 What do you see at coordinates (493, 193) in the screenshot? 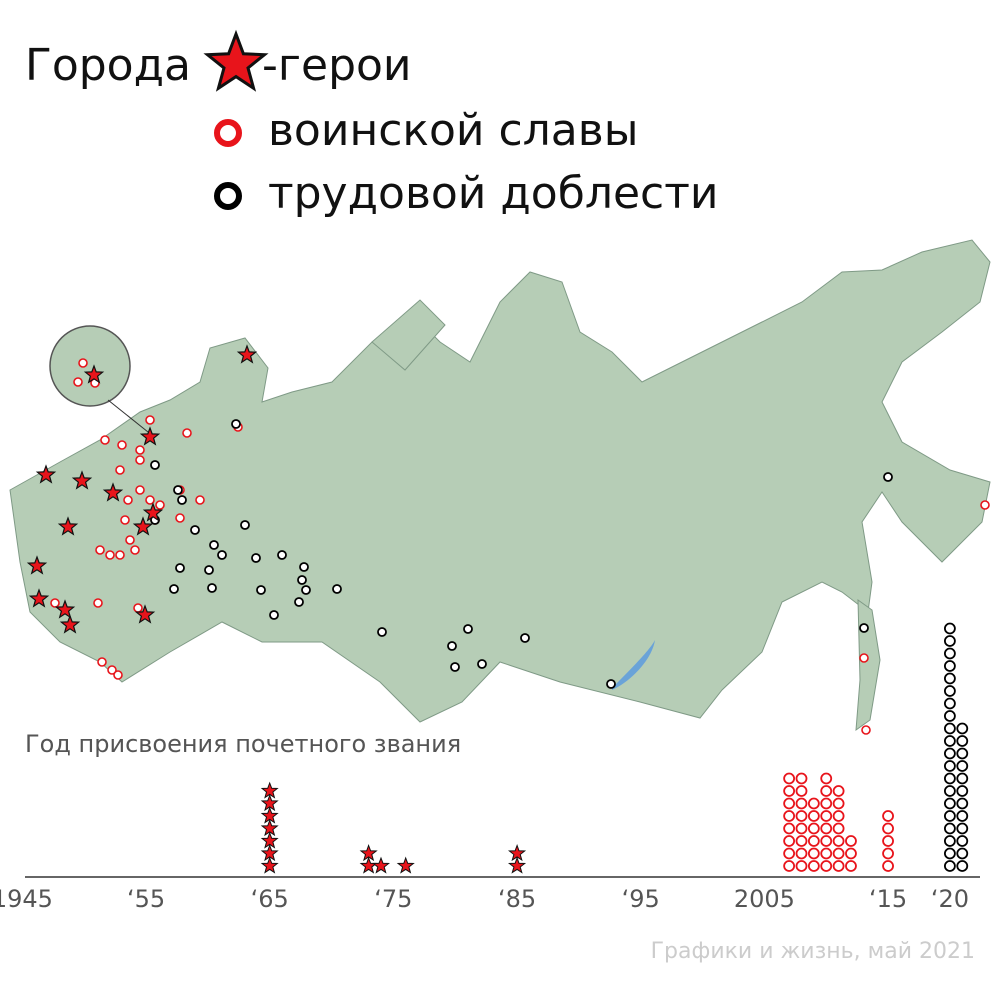
I see `legend-label: трудовой доблести` at bounding box center [493, 193].